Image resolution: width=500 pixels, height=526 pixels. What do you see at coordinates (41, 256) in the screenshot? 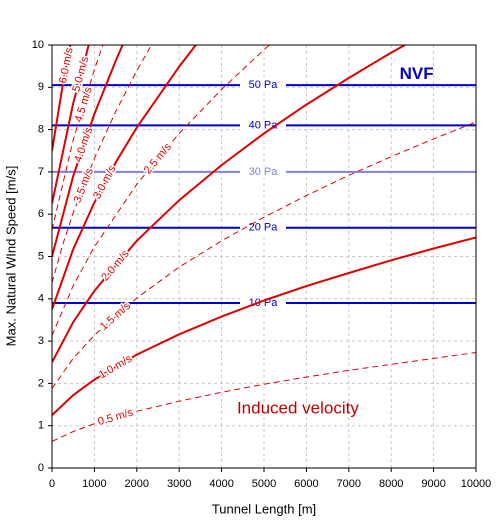
I see `y-tick-label: 5` at bounding box center [41, 256].